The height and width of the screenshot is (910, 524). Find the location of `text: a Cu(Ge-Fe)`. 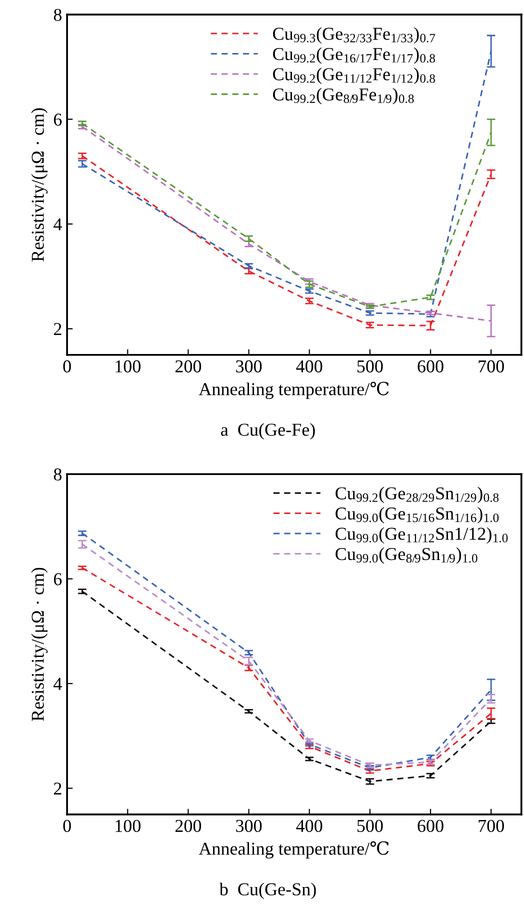

text: a Cu(Ge-Fe) is located at coordinates (268, 431).